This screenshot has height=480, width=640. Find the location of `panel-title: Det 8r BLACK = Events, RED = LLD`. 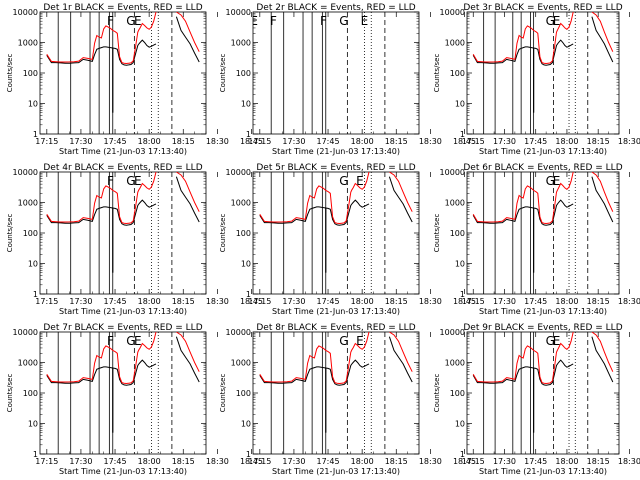

panel-title: Det 8r BLACK = Events, RED = LLD is located at coordinates (335, 328).